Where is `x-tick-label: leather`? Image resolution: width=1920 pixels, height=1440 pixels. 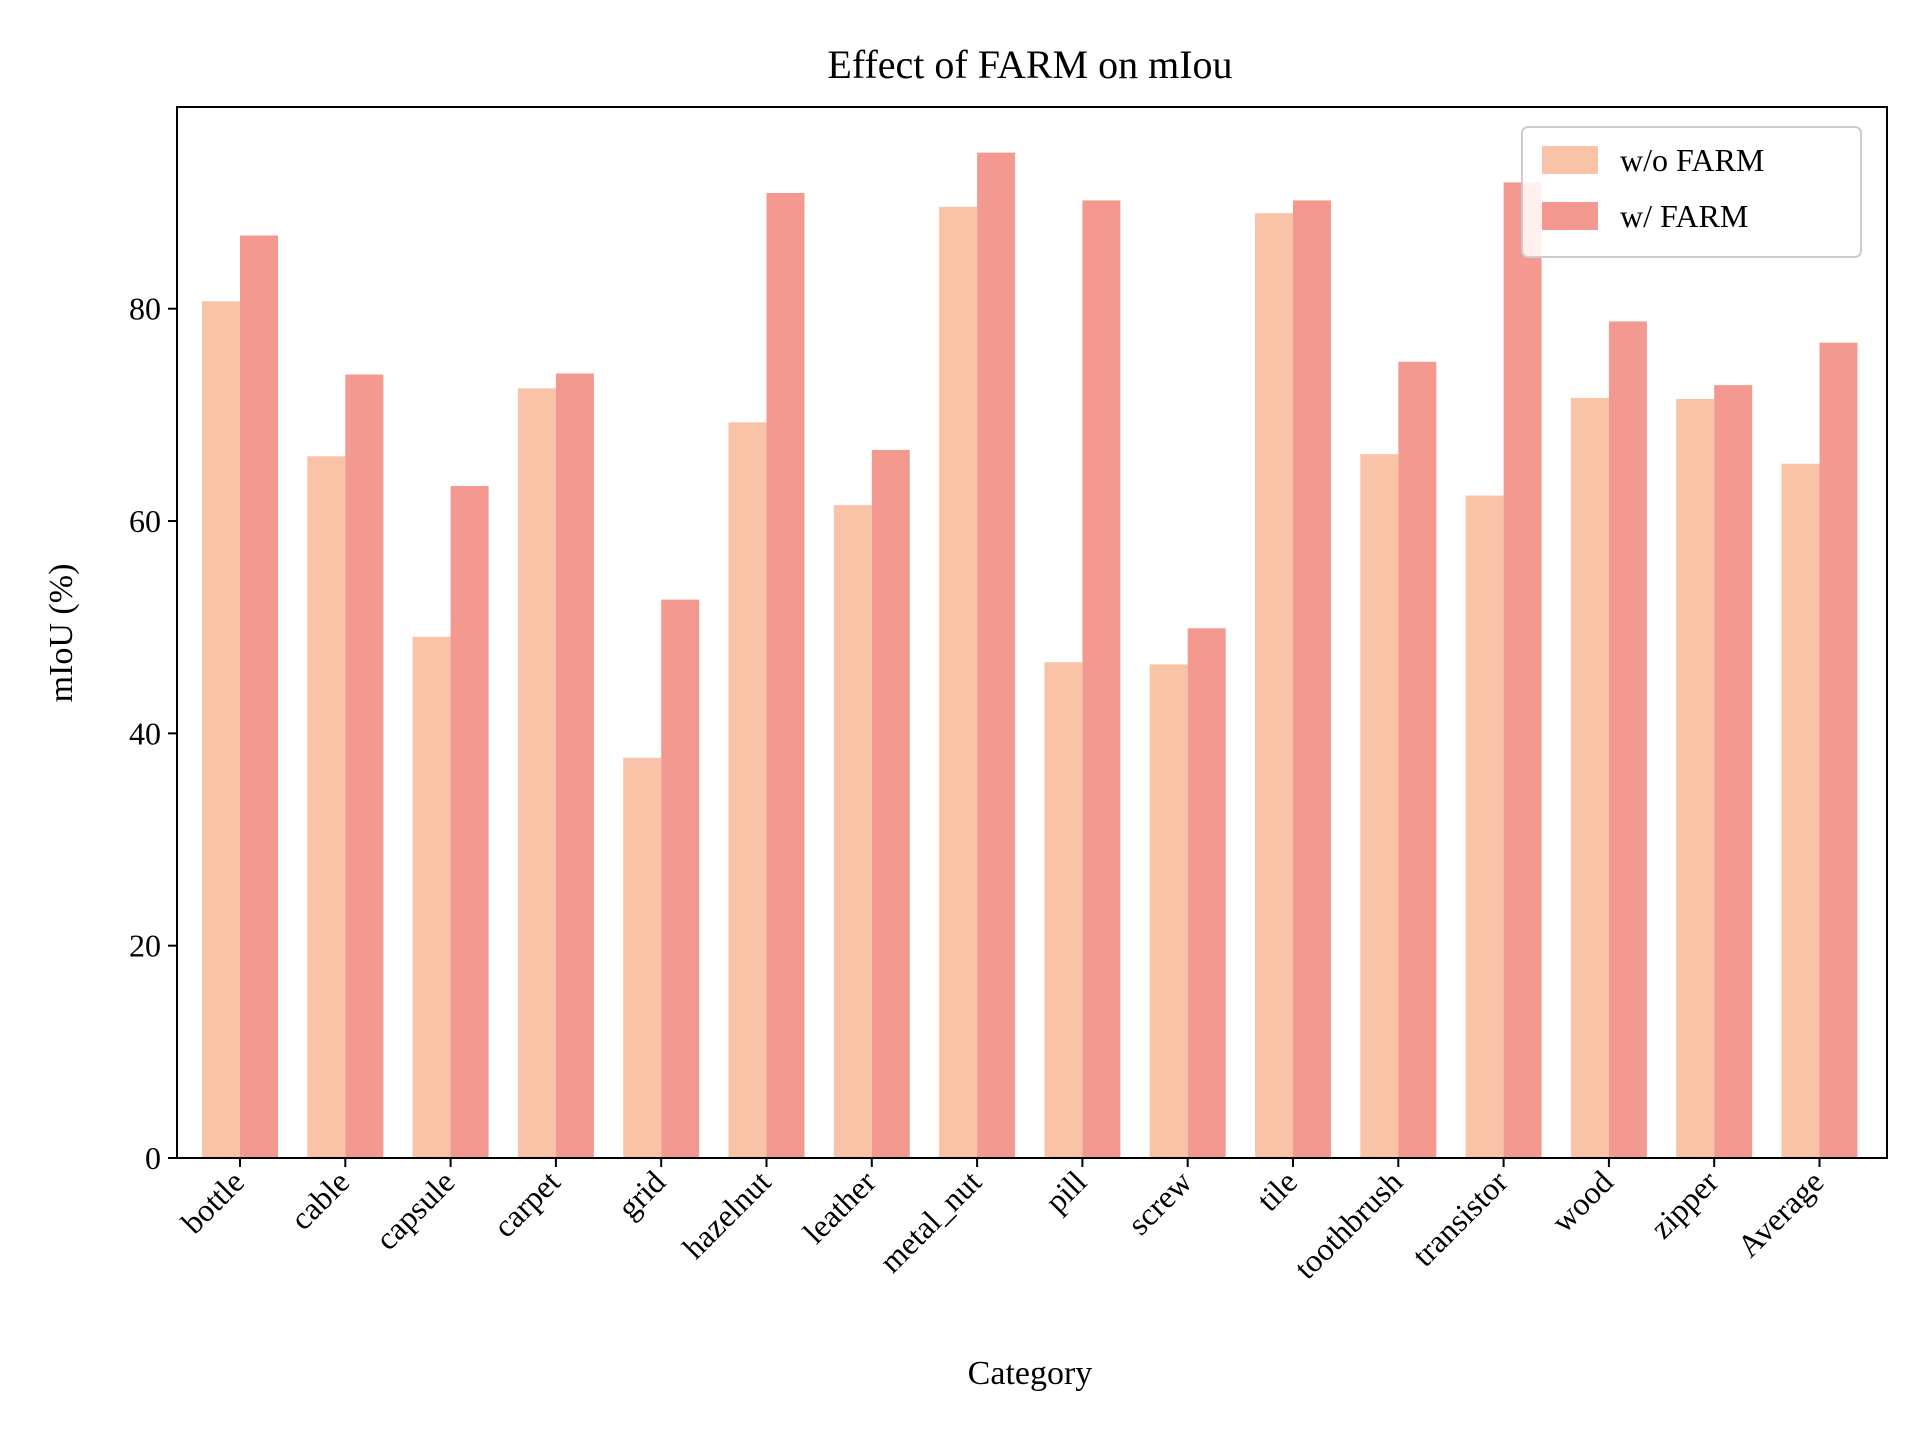
x-tick-label: leather is located at coordinates (839, 1206).